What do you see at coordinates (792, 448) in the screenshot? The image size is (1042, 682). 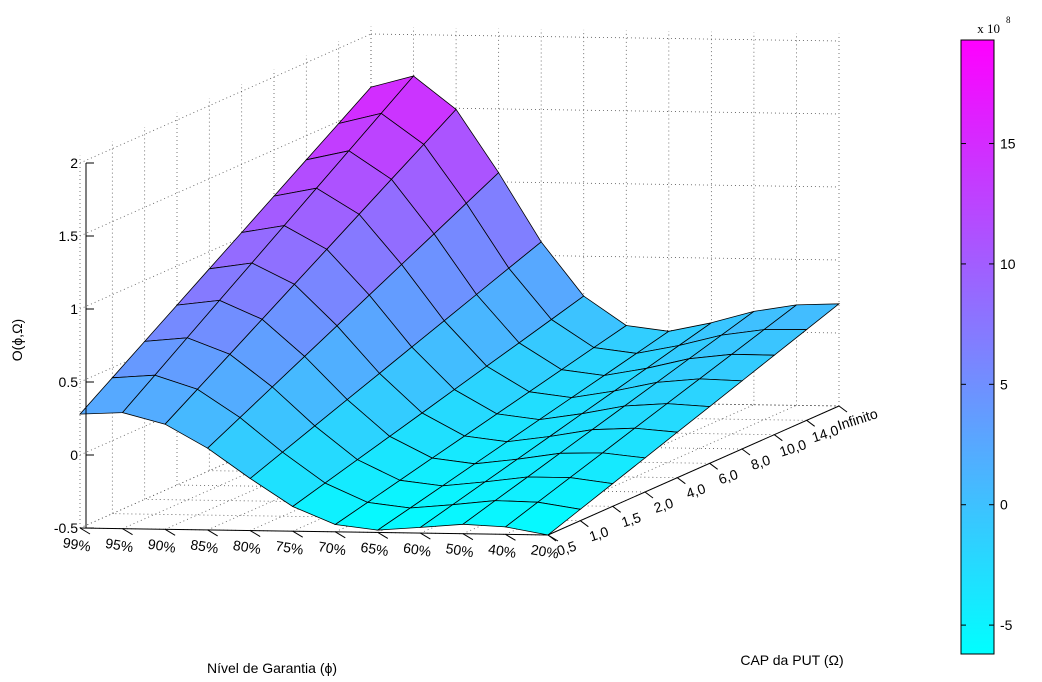 I see `y-tick-label: 10,0` at bounding box center [792, 448].